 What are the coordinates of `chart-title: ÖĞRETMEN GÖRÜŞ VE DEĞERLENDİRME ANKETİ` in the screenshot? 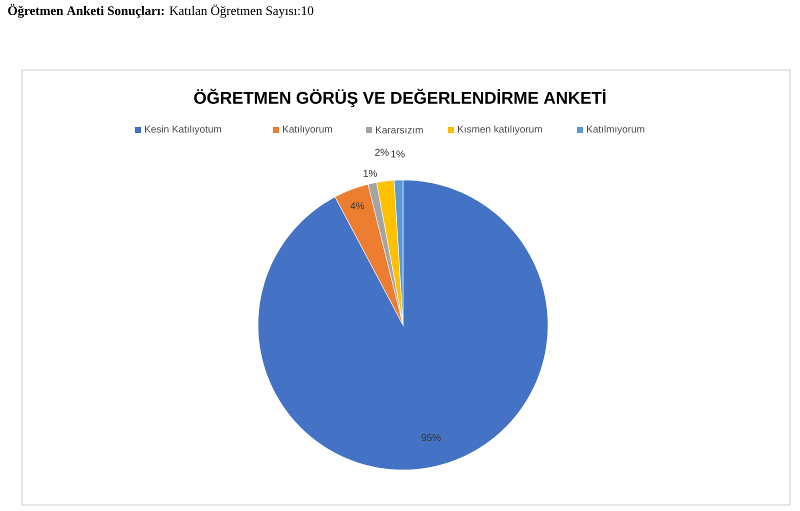 It's located at (400, 98).